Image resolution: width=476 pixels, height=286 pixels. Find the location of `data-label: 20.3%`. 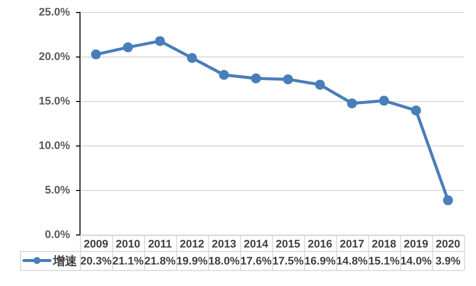

data-label: 20.3% is located at coordinates (96, 262).